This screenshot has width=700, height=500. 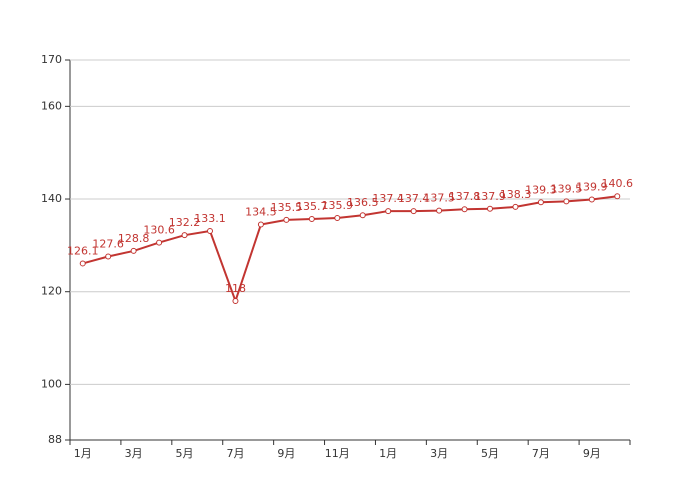 I want to click on data-label: 139.3, so click(x=541, y=189).